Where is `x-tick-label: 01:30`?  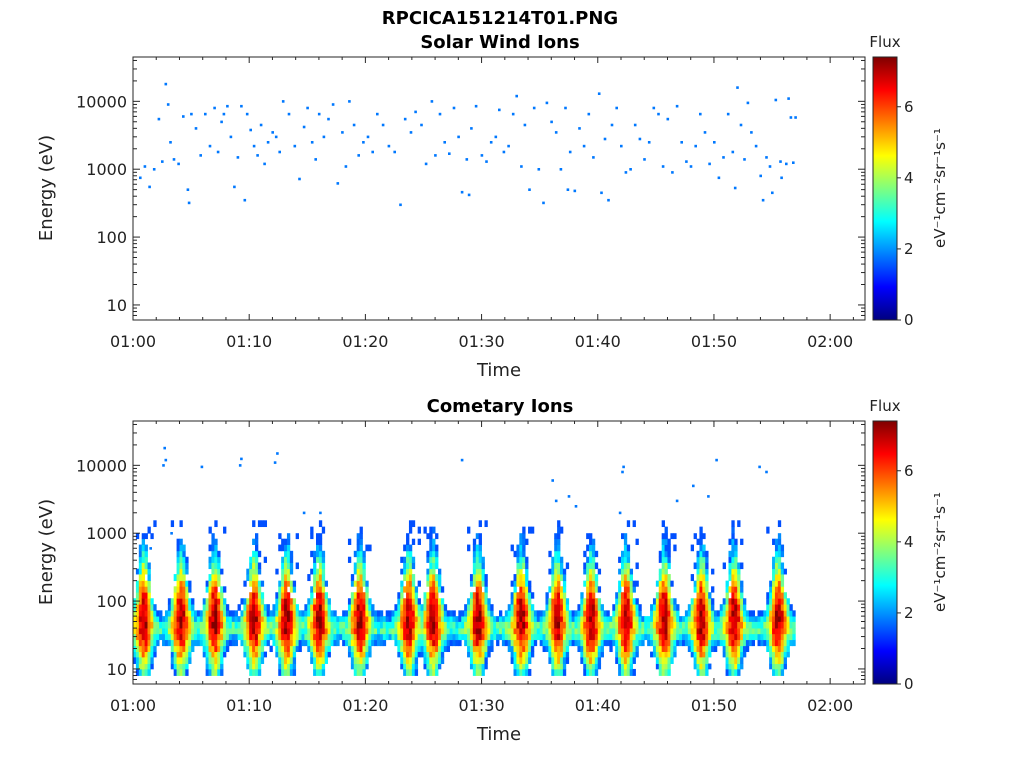
x-tick-label: 01:30 is located at coordinates (482, 341).